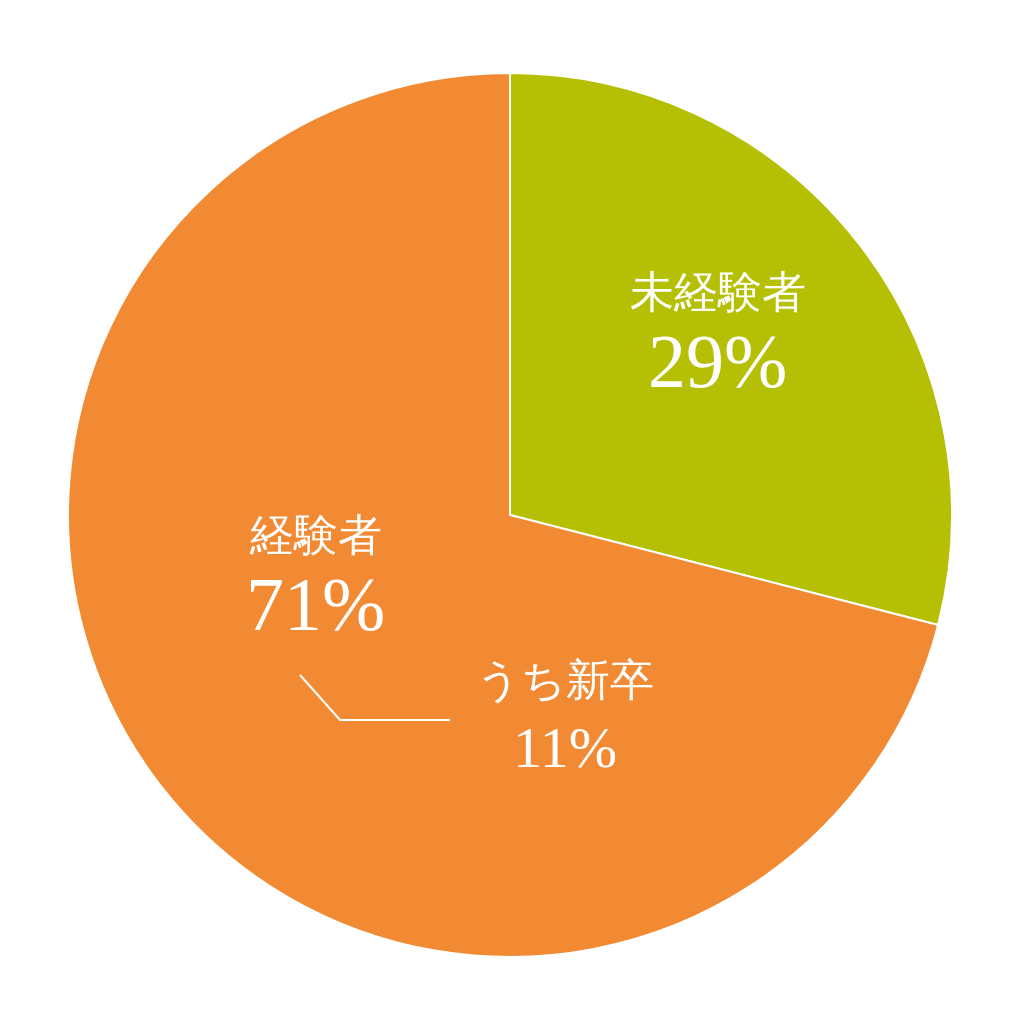 The image size is (1024, 1024). I want to click on slice-label: 未経験者, so click(717, 292).